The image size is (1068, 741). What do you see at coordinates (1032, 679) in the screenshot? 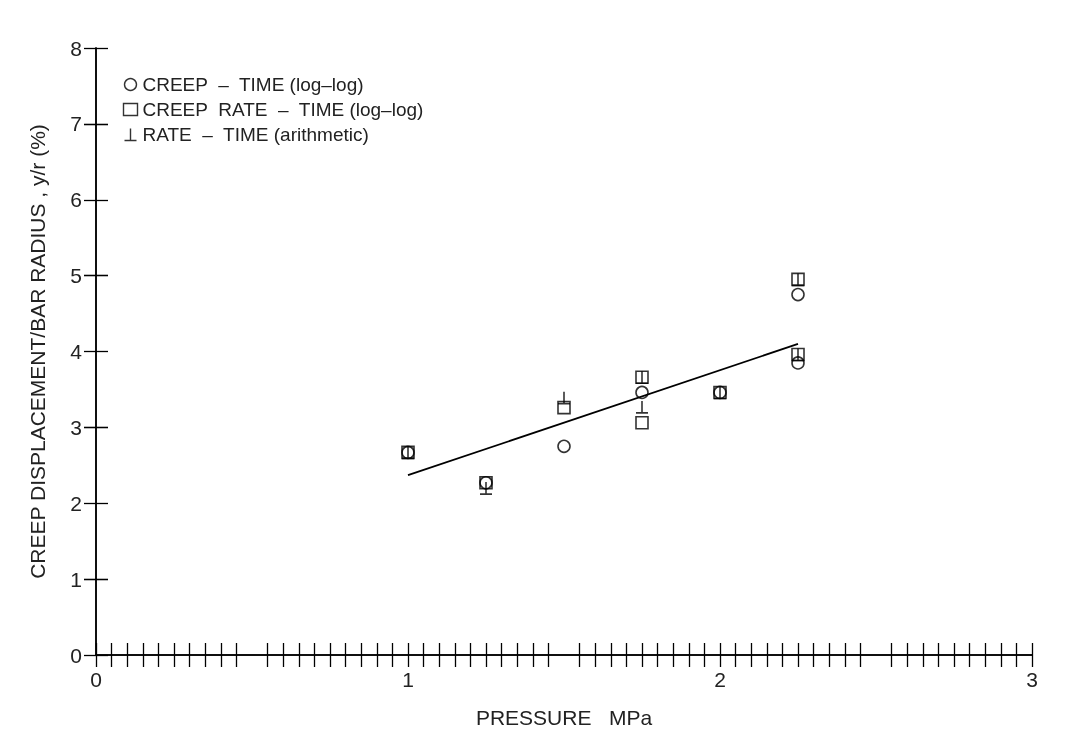
I see `x-tick-label: 3` at bounding box center [1032, 679].